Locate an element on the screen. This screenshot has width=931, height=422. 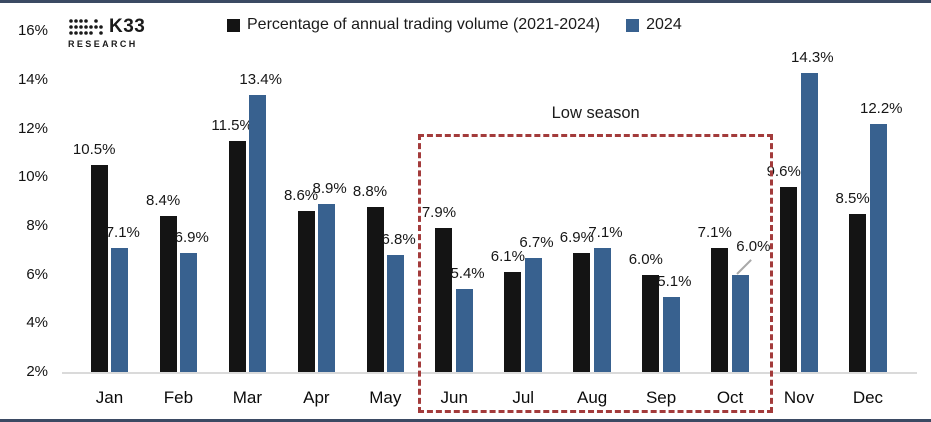
bar-value-label: 7.9% is located at coordinates (439, 213).